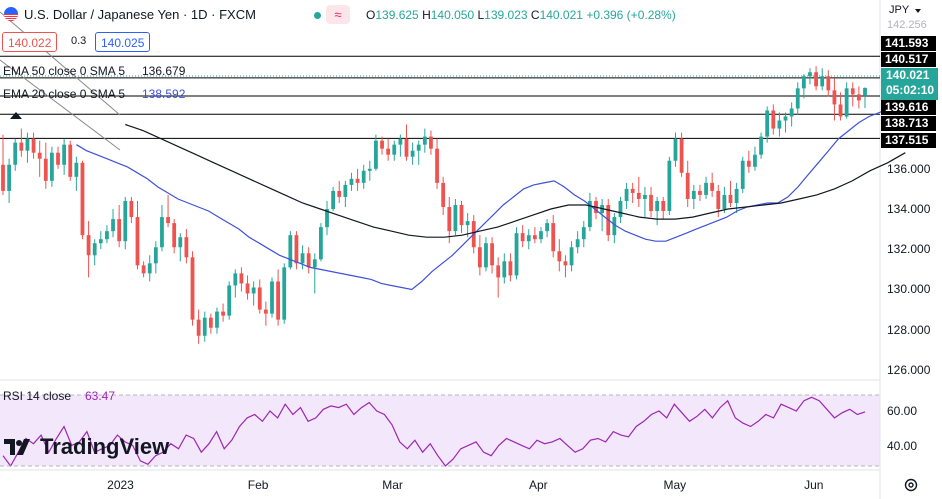 The height and width of the screenshot is (499, 942). What do you see at coordinates (17, 447) in the screenshot?
I see `tradingview-logo-icon` at bounding box center [17, 447].